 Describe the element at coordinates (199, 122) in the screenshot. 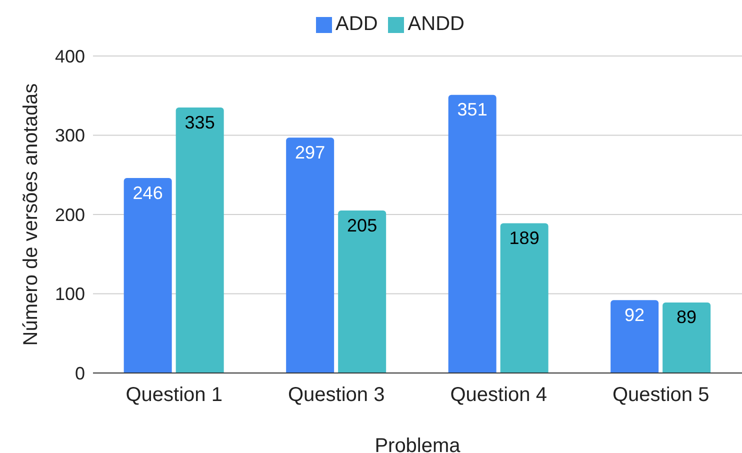

I see `data-label: 335` at that location.